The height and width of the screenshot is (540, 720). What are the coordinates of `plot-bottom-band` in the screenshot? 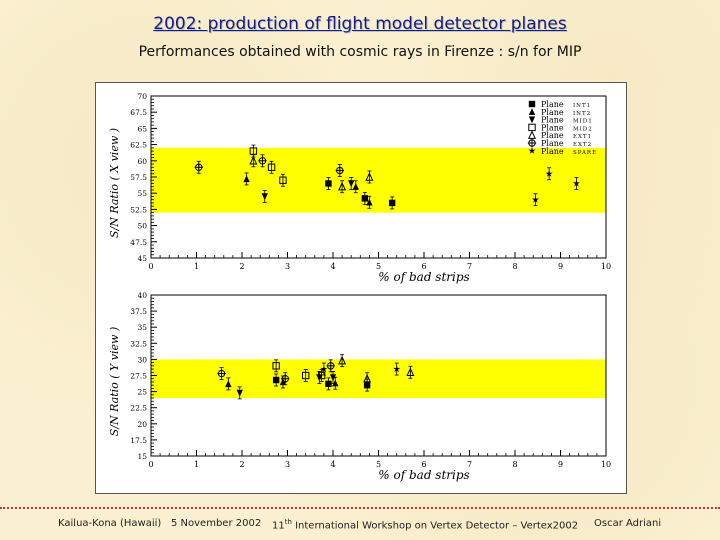 It's located at (378, 379).